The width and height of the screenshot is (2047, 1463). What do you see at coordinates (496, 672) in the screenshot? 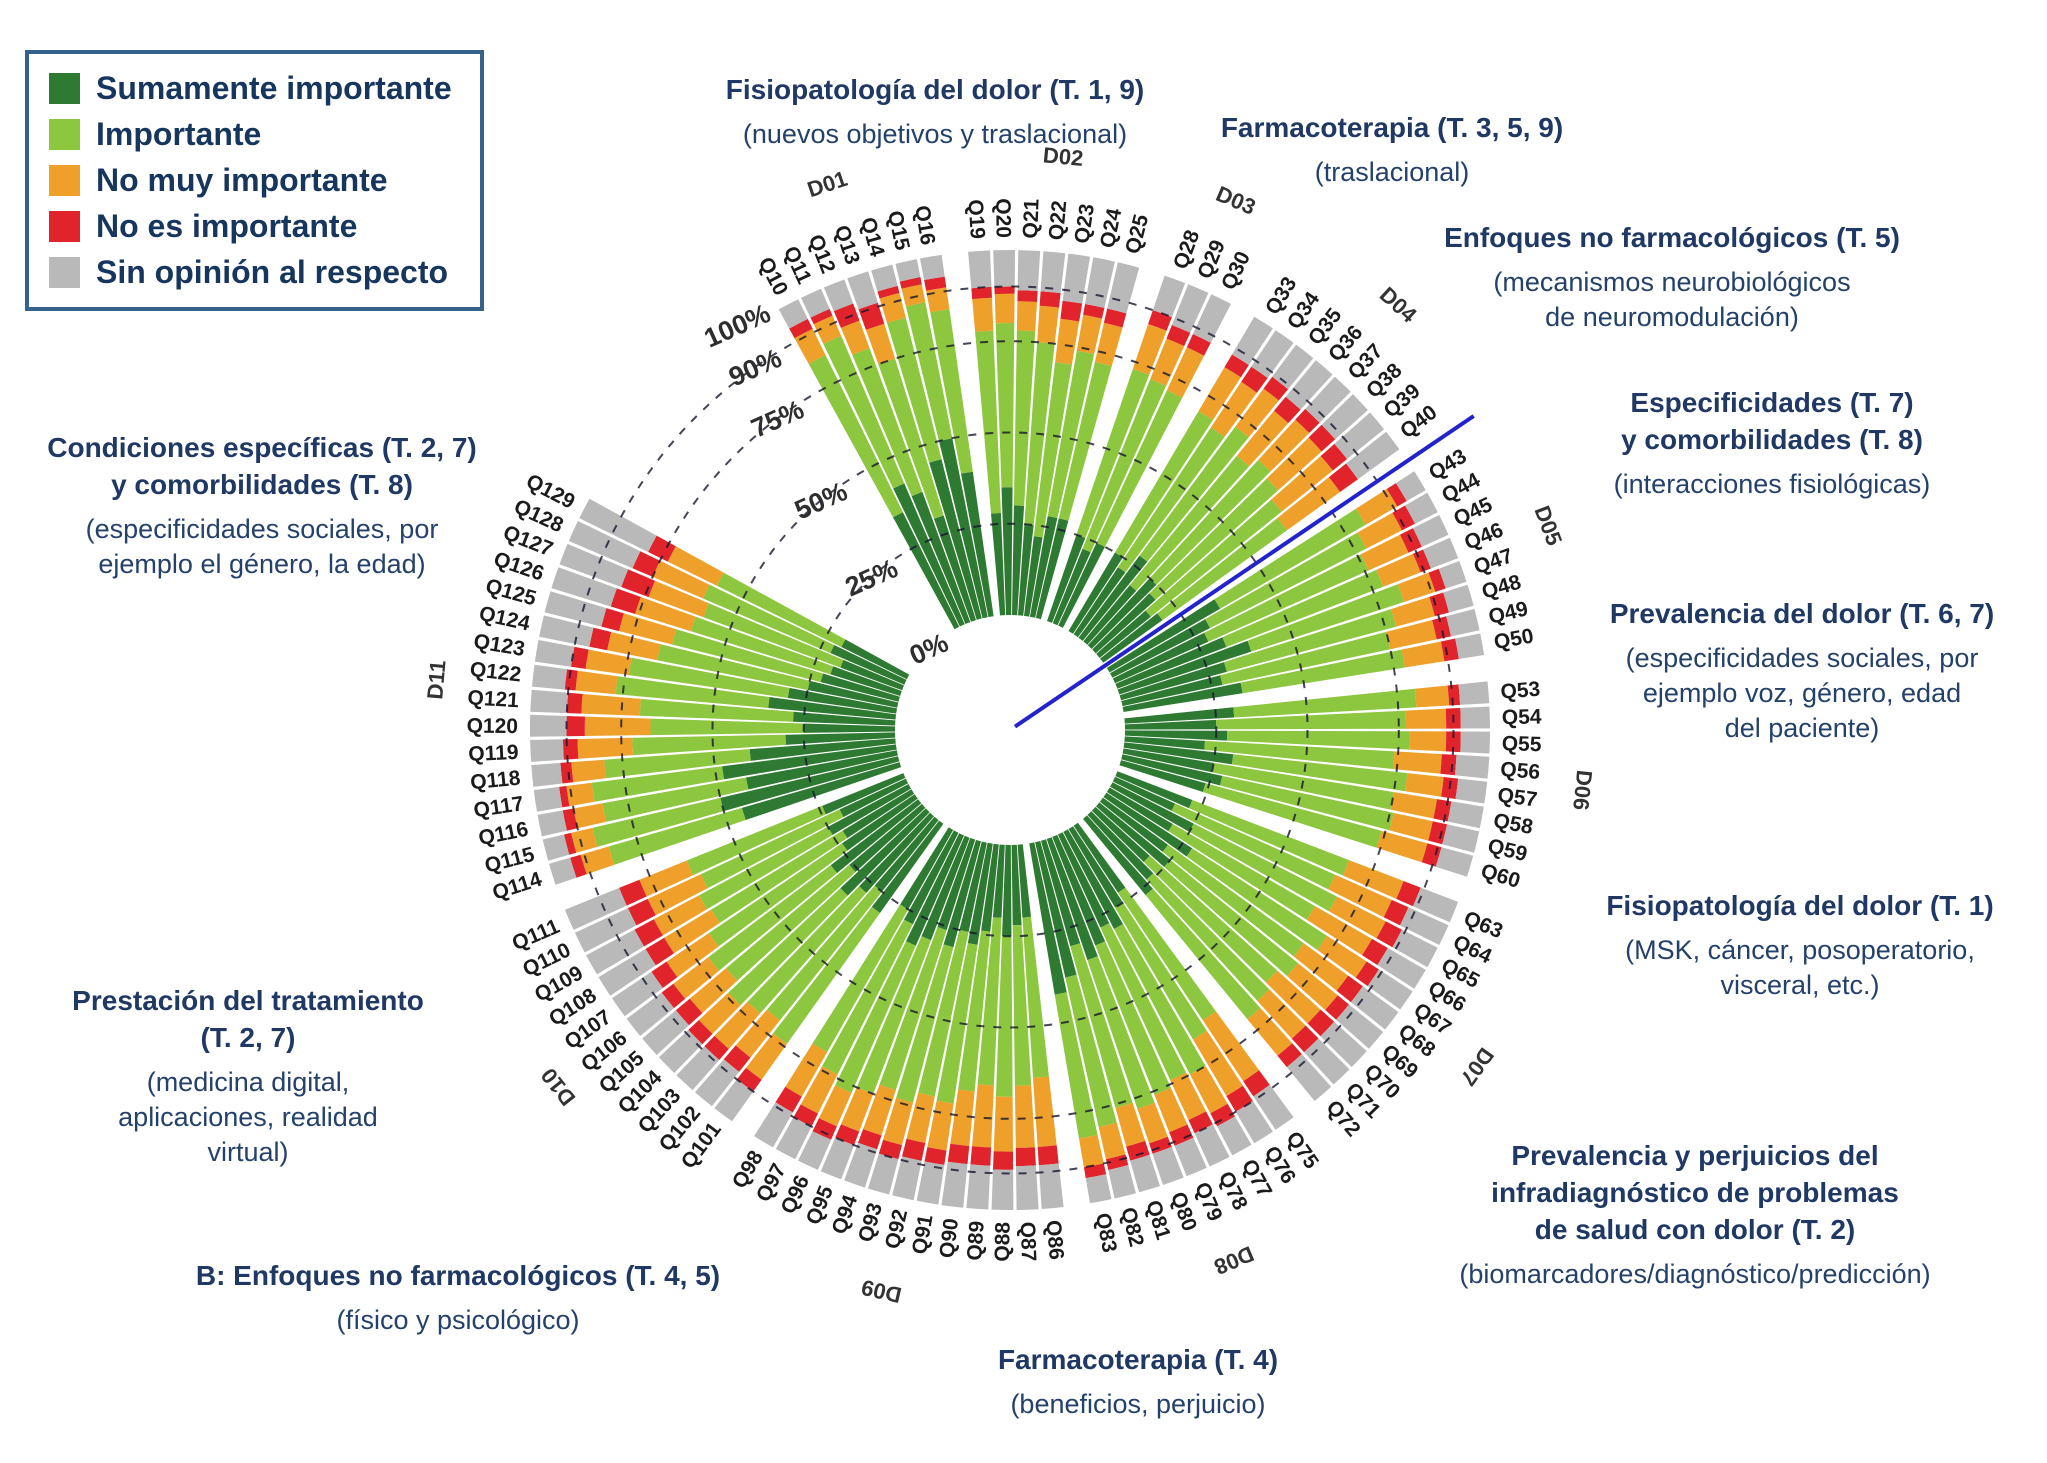
I see `question-label-Q122: Q122` at bounding box center [496, 672].